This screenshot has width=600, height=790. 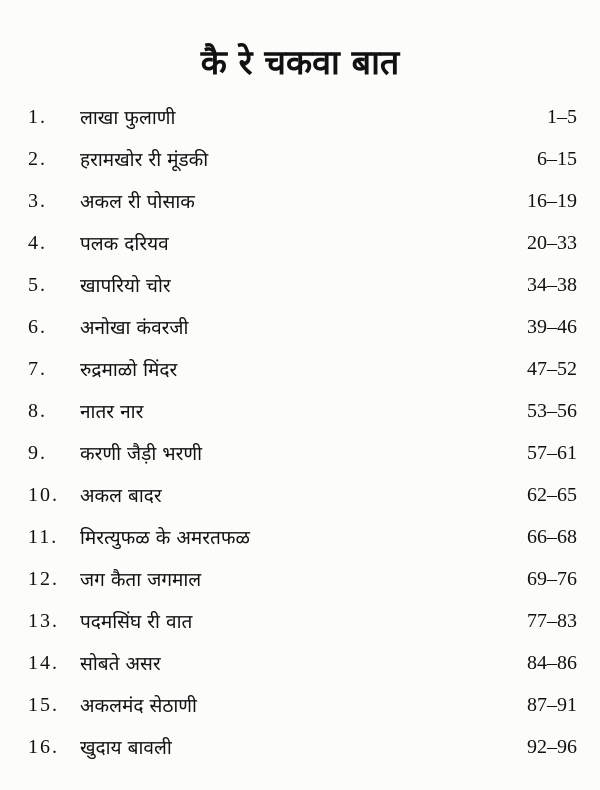 I want to click on entry-pages: 57–61, so click(x=552, y=453).